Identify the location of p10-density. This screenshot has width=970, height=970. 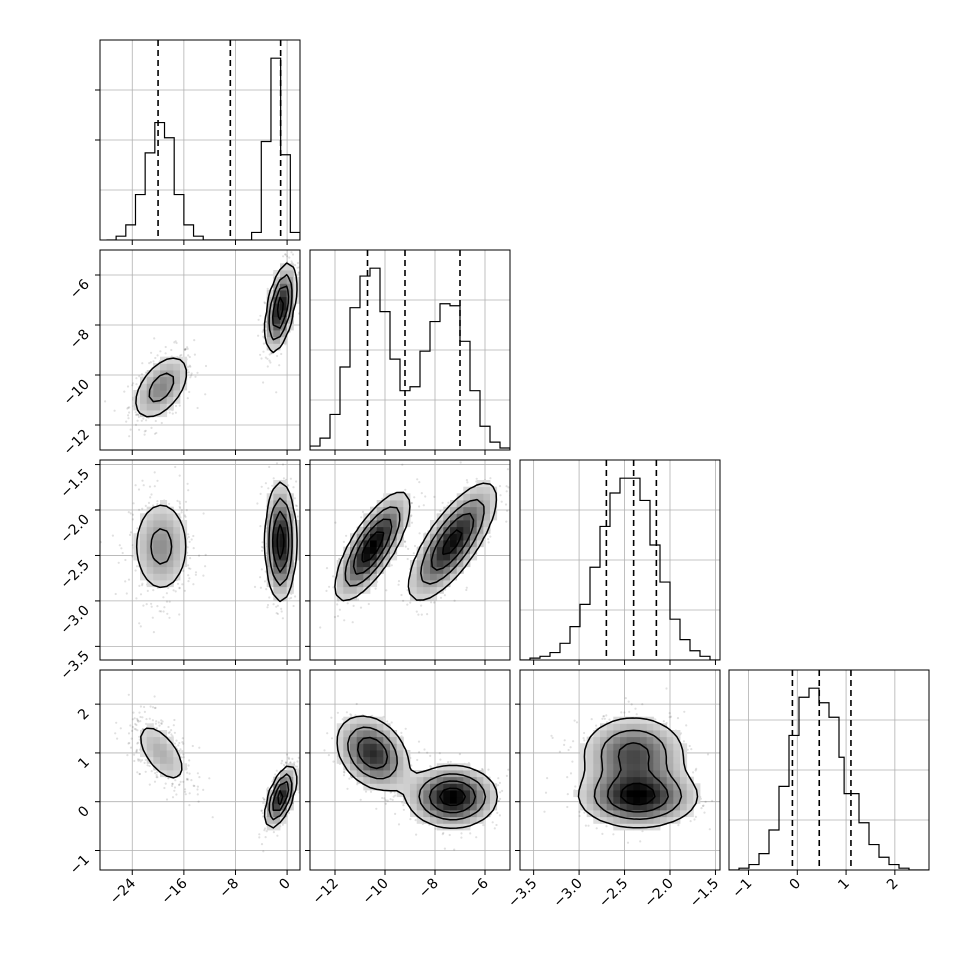
(216, 340).